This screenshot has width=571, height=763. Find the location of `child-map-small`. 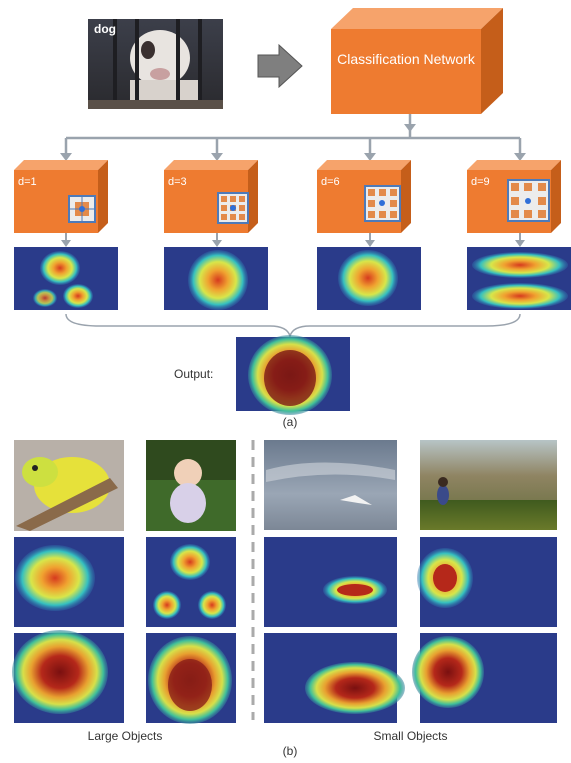

child-map-small is located at coordinates (487, 582).